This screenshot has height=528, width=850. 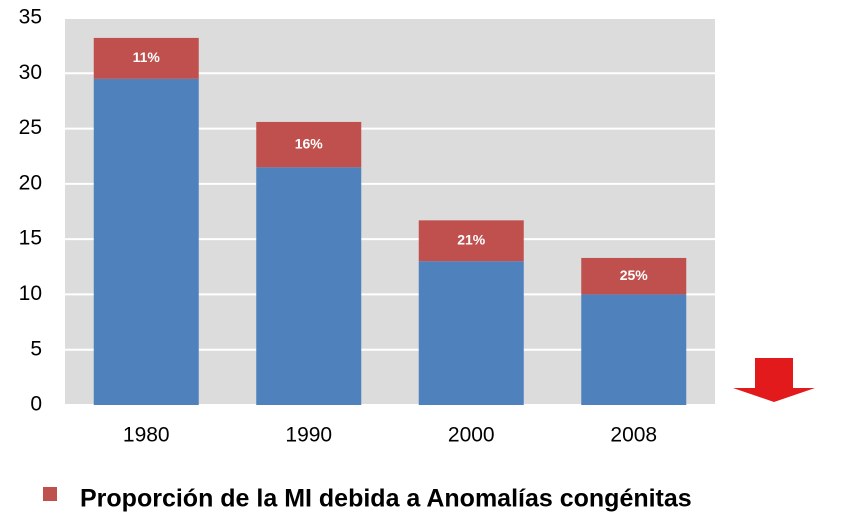 I want to click on legend-swatch, so click(x=50, y=494).